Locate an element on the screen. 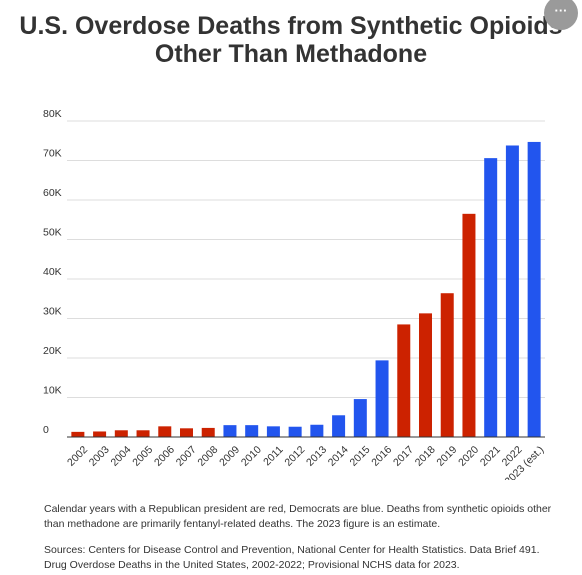 Image resolution: width=582 pixels, height=575 pixels. bar-2011 is located at coordinates (273, 431).